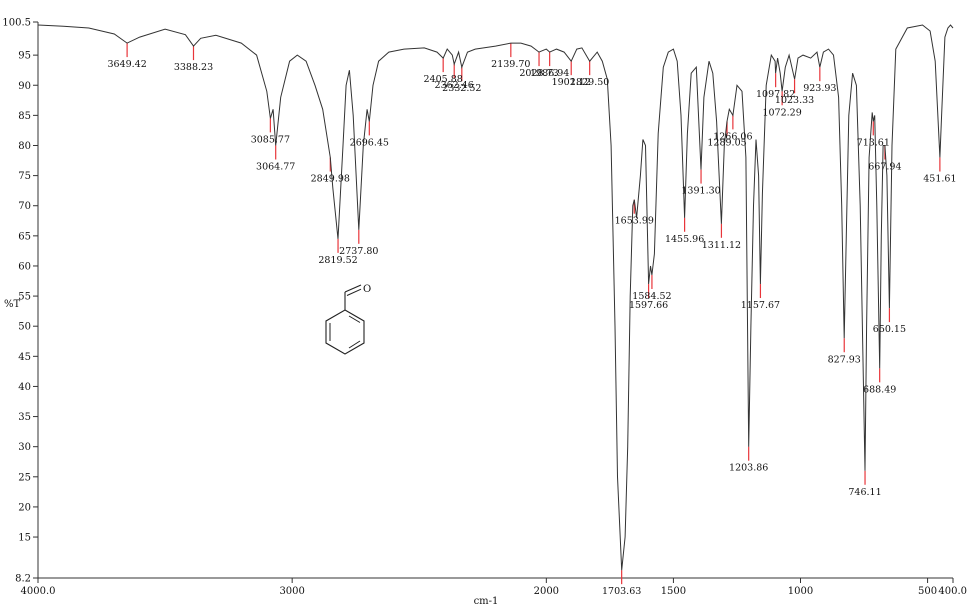  Describe the element at coordinates (589, 82) in the screenshot. I see `peak-label: 1829.50` at that location.